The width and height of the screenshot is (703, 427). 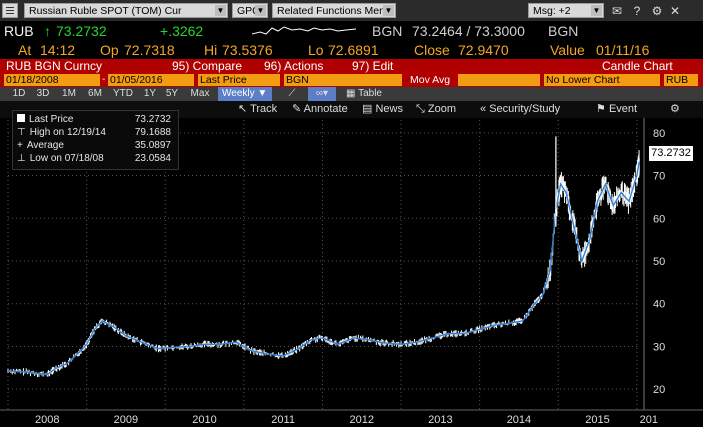 I want to click on gpc-field: GPC ▼, so click(x=250, y=10).